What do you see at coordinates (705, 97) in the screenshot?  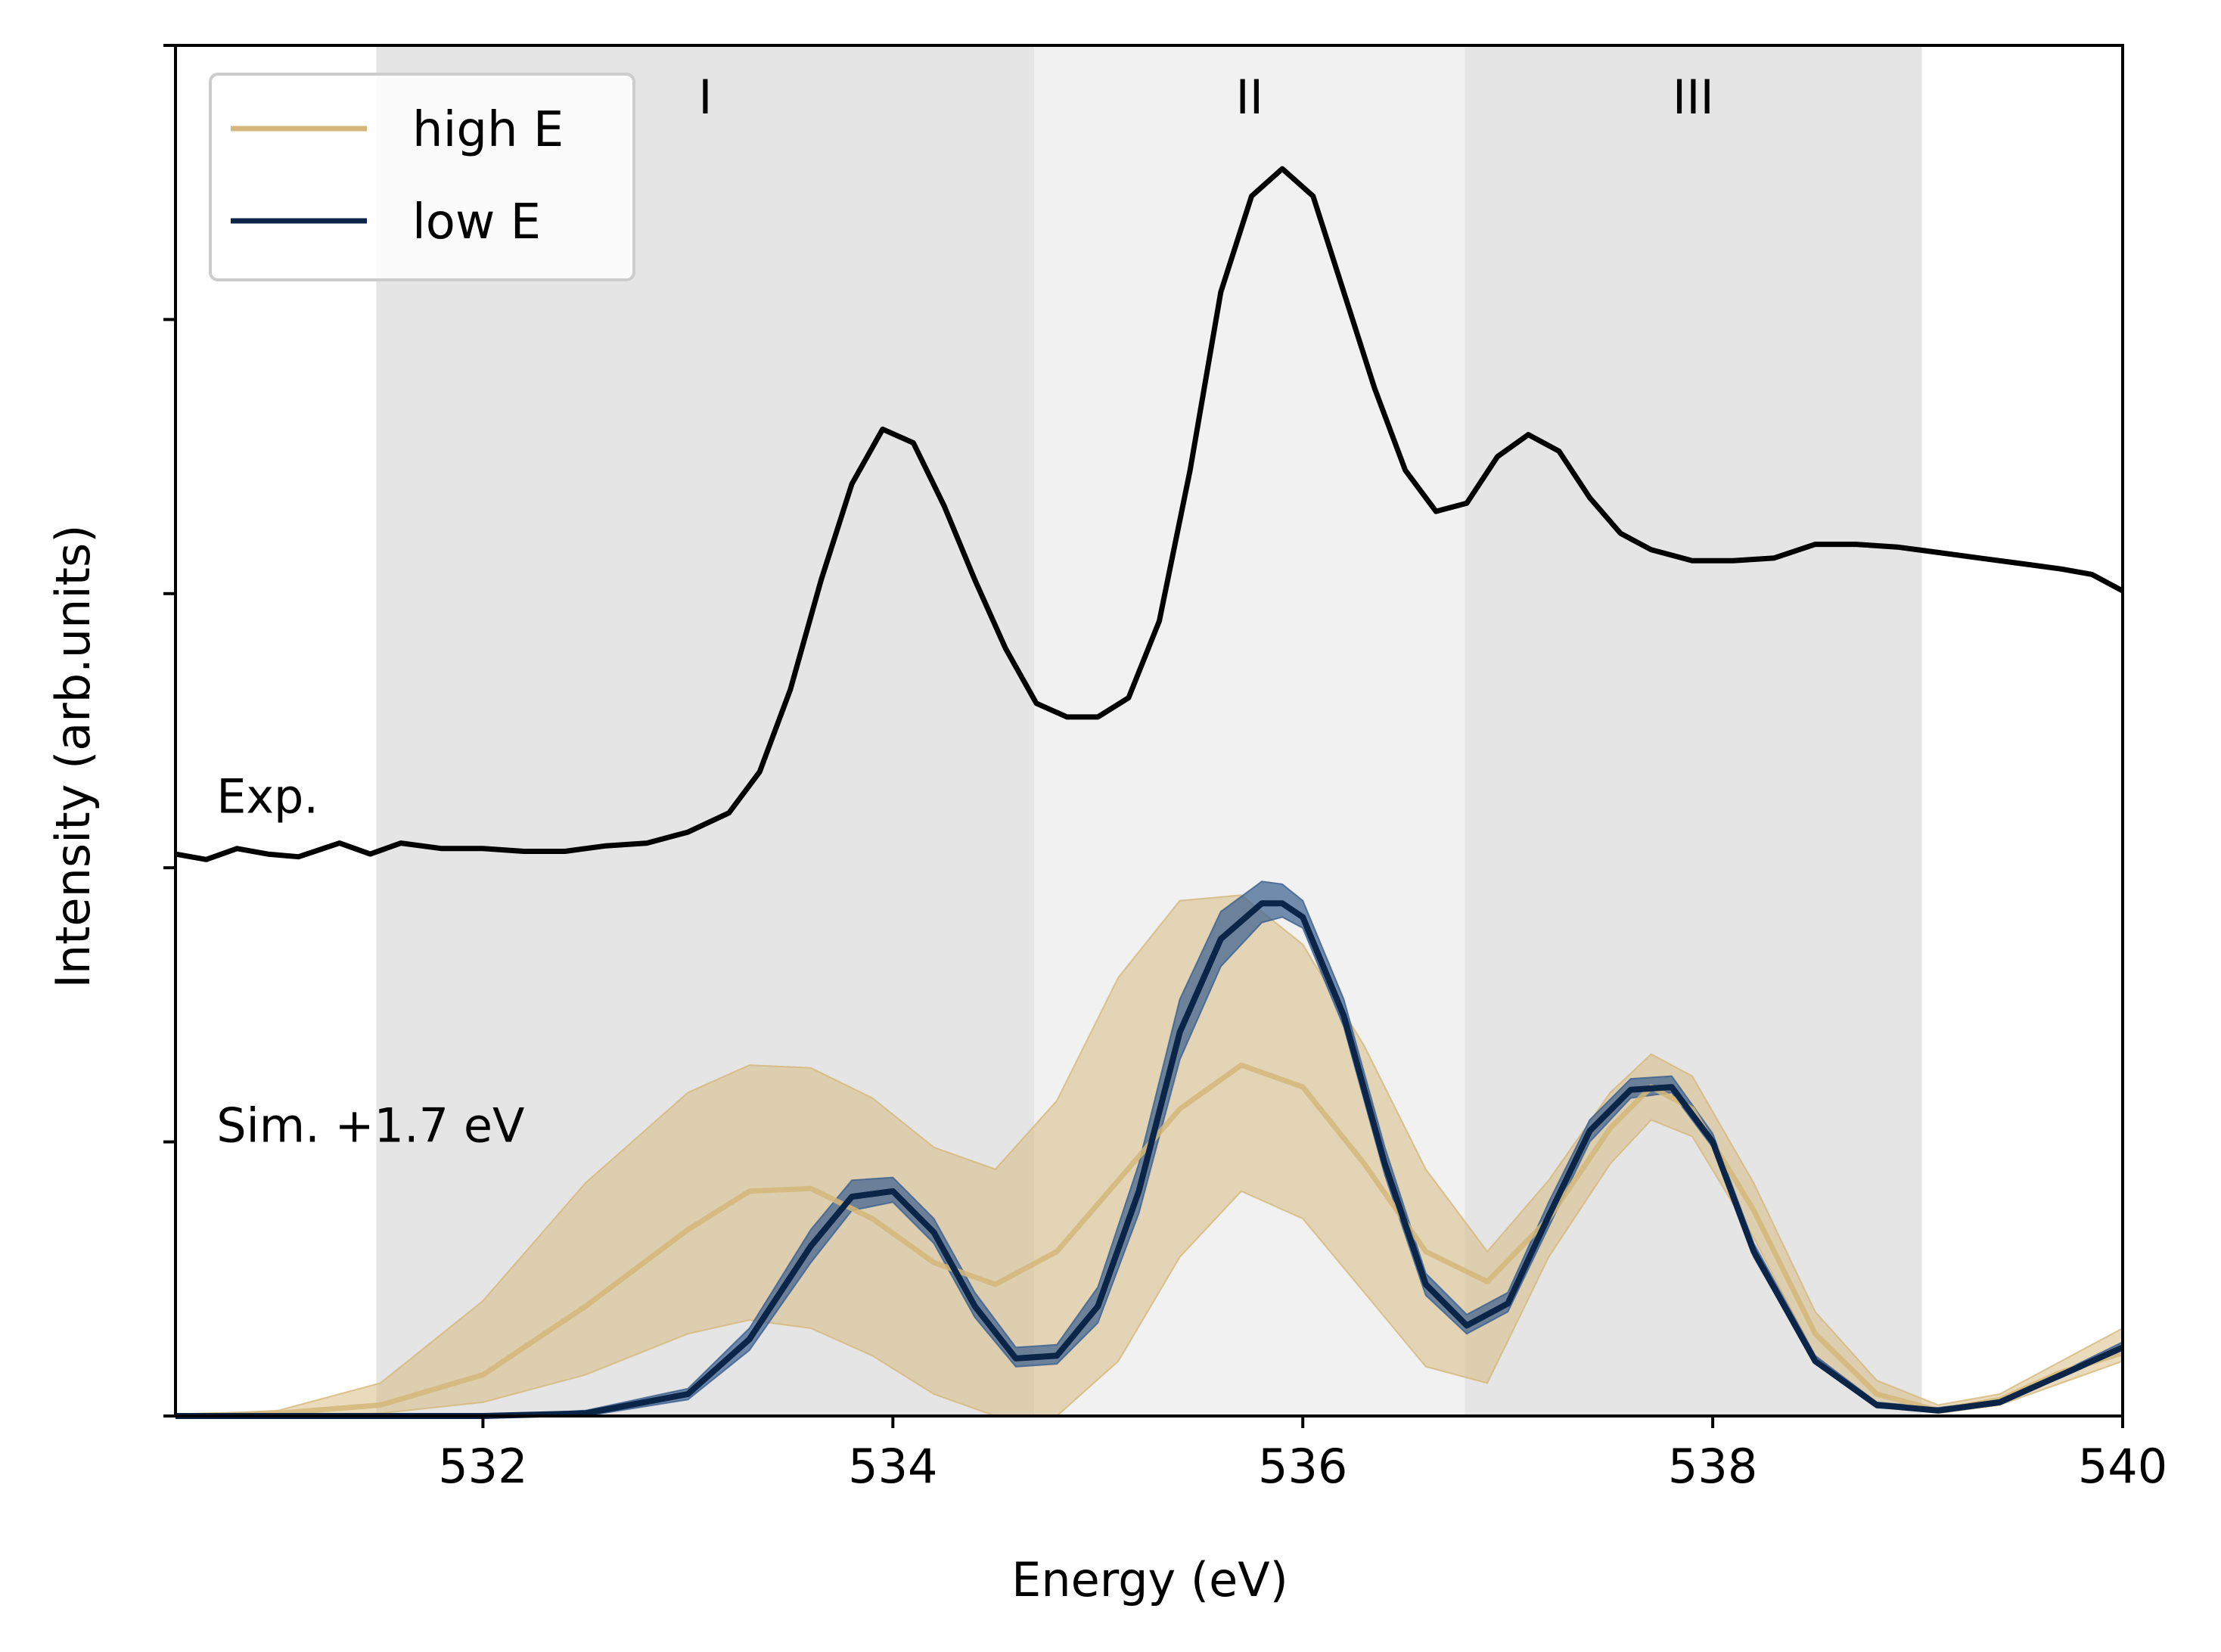 I see `region-label-i: I` at bounding box center [705, 97].